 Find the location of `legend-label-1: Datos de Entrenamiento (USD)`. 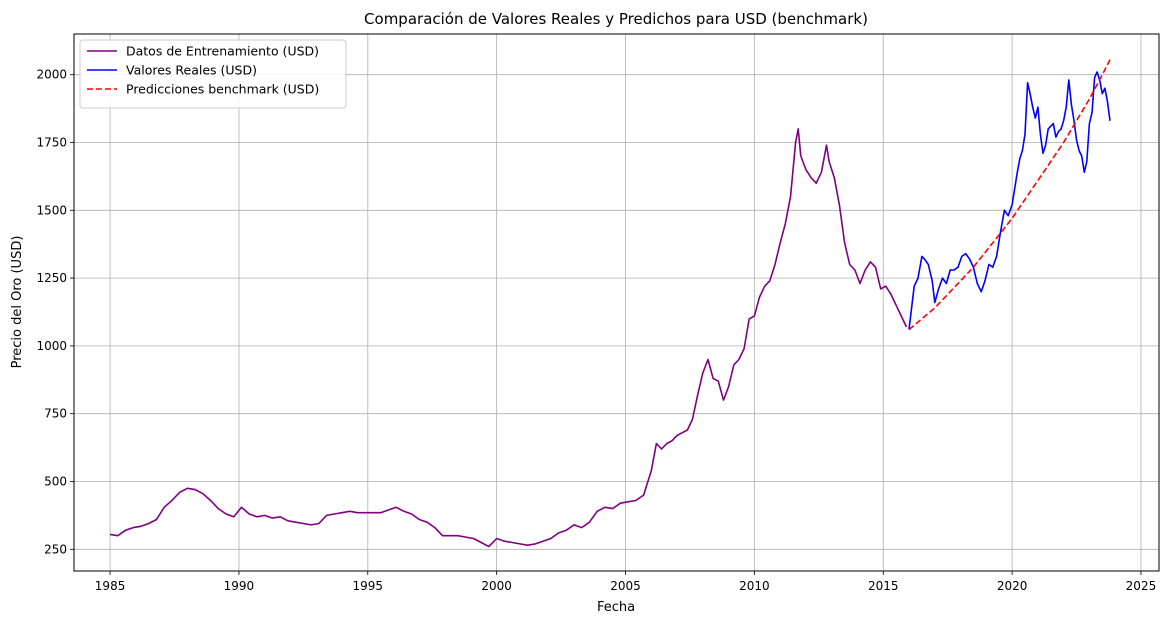

legend-label-1: Datos de Entrenamiento (USD) is located at coordinates (222, 51).